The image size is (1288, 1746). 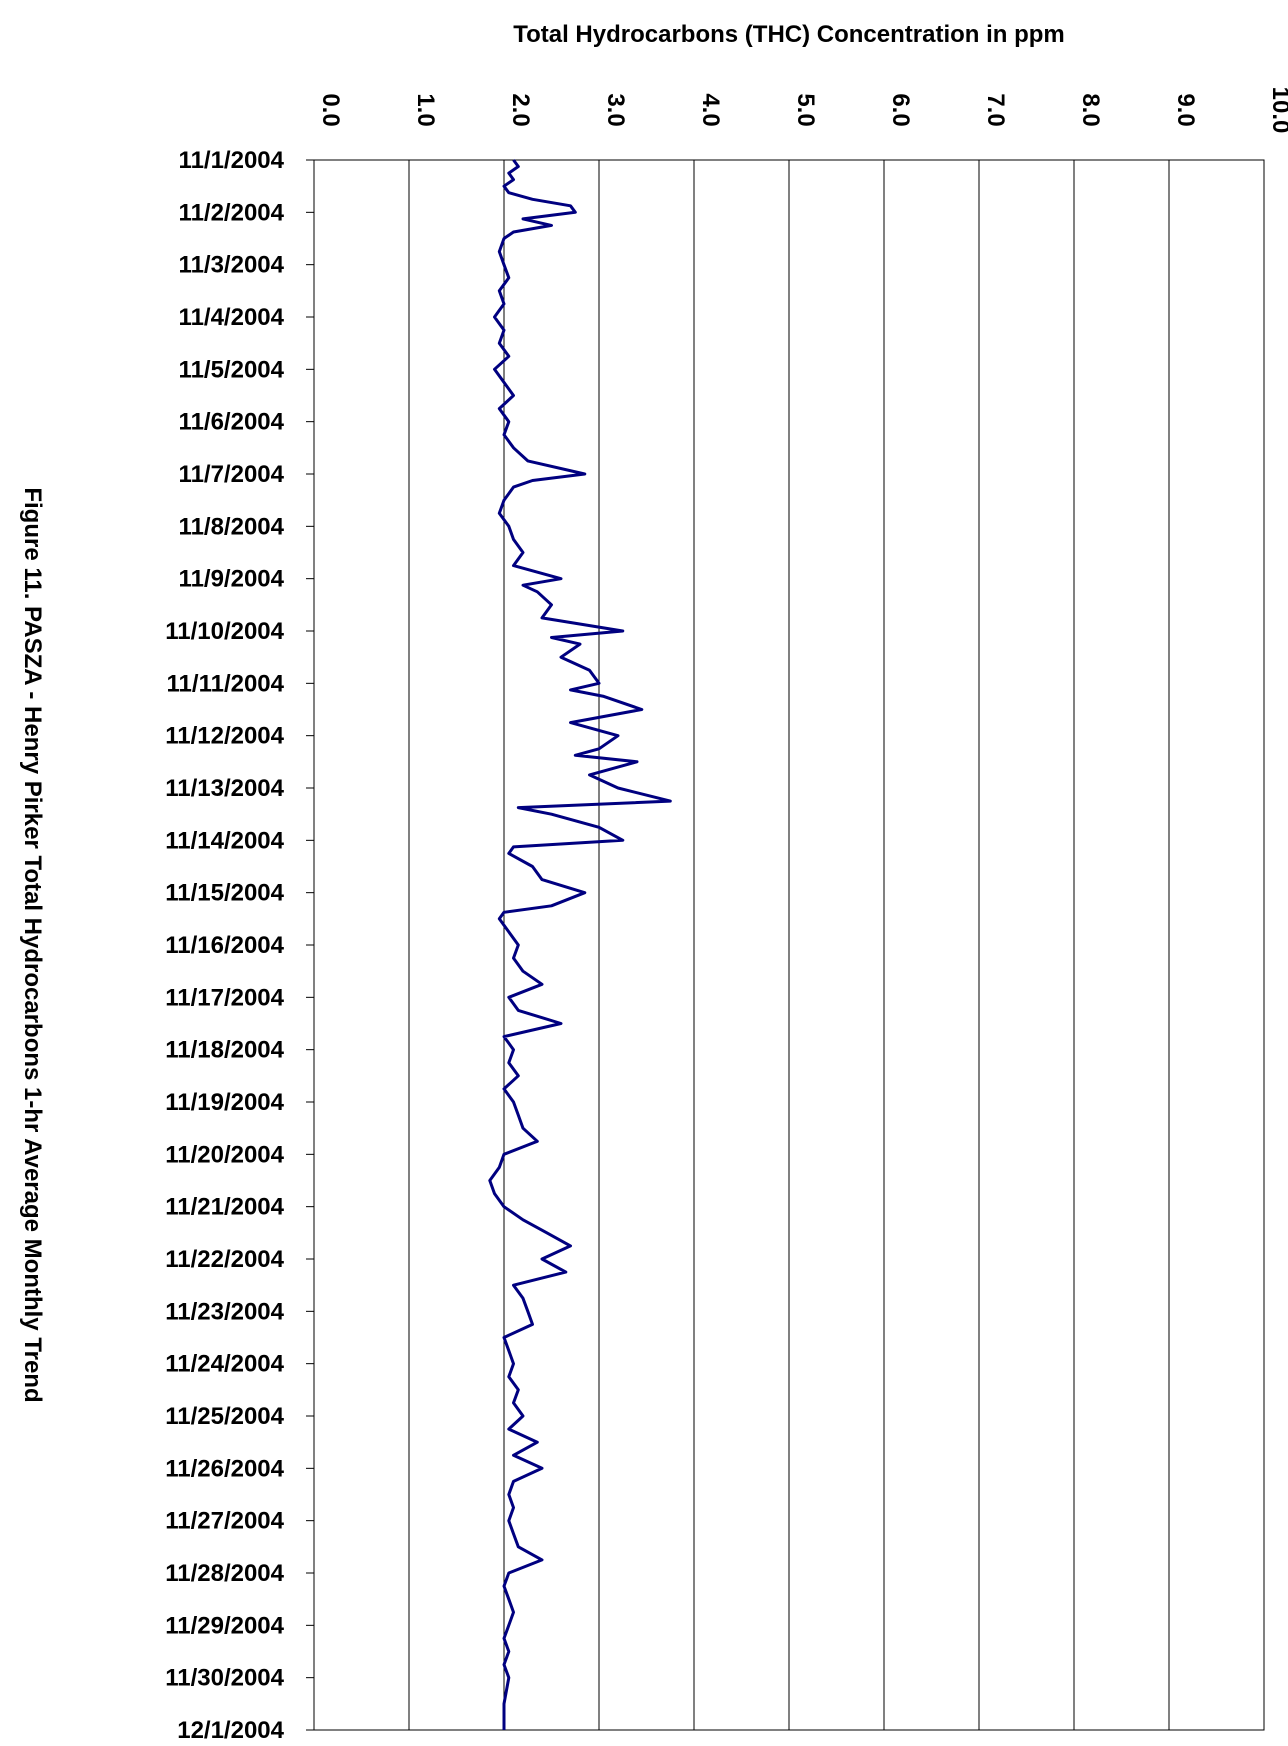 I want to click on value-tick-label: 5.0, so click(x=805, y=109).